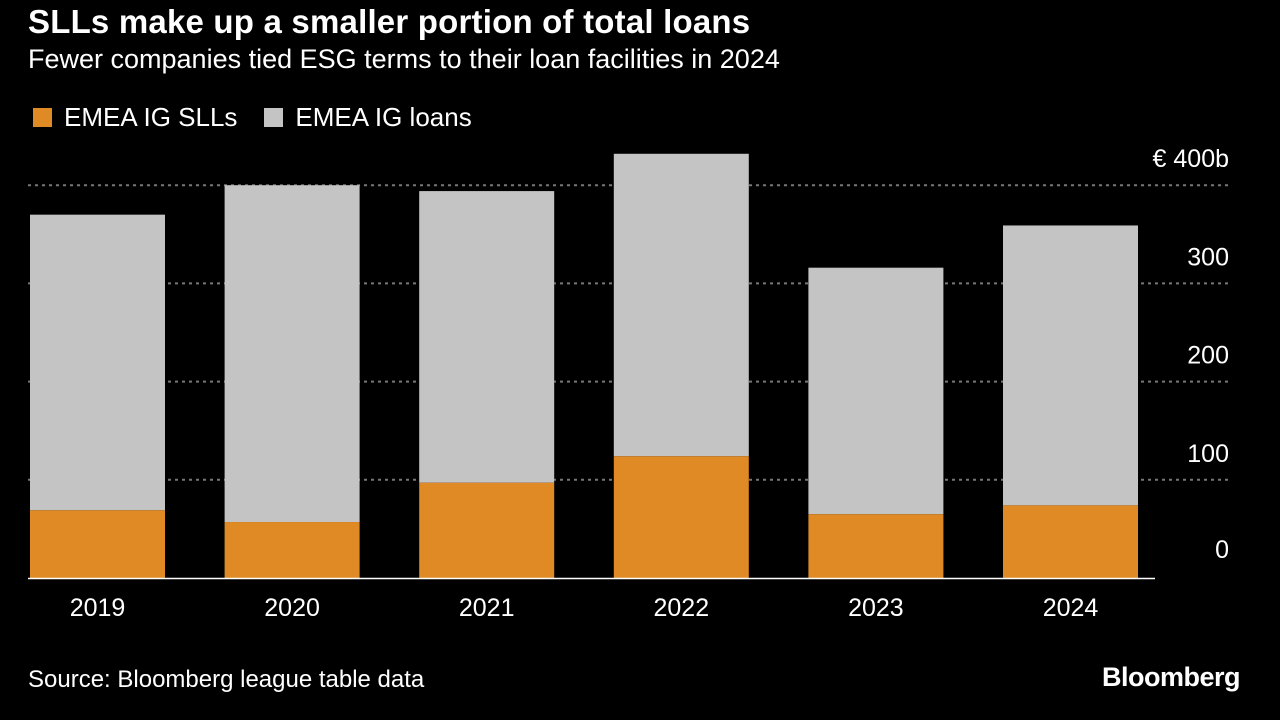  I want to click on legend-item-loans: EMEA IG loans, so click(368, 117).